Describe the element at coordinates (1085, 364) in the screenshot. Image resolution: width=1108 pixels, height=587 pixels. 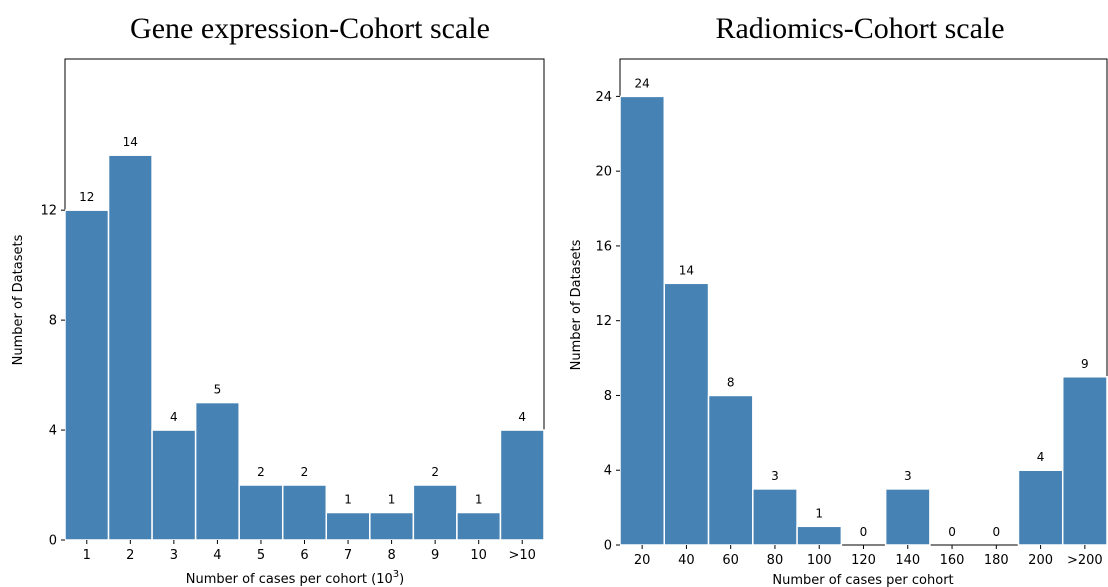
I see `data-label: 9` at that location.